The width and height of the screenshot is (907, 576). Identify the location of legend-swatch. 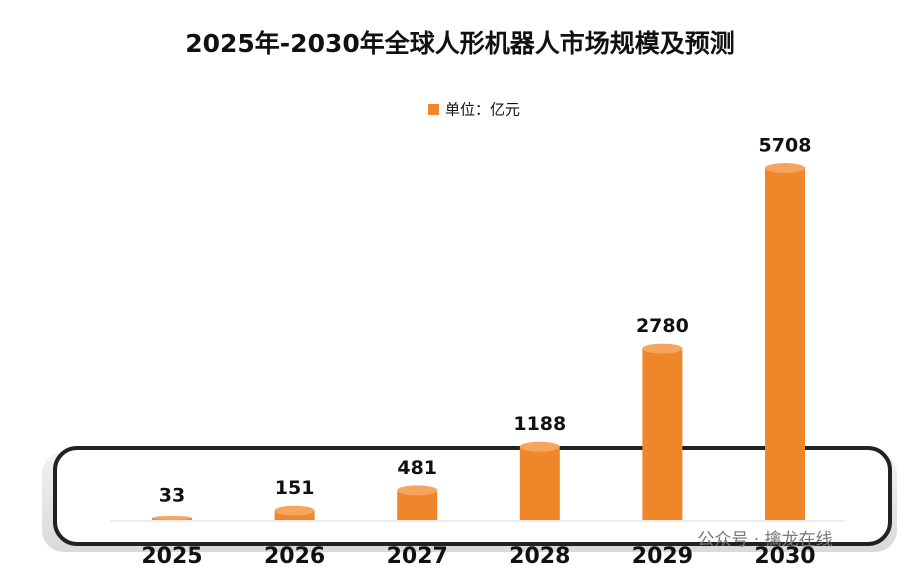
(433, 109).